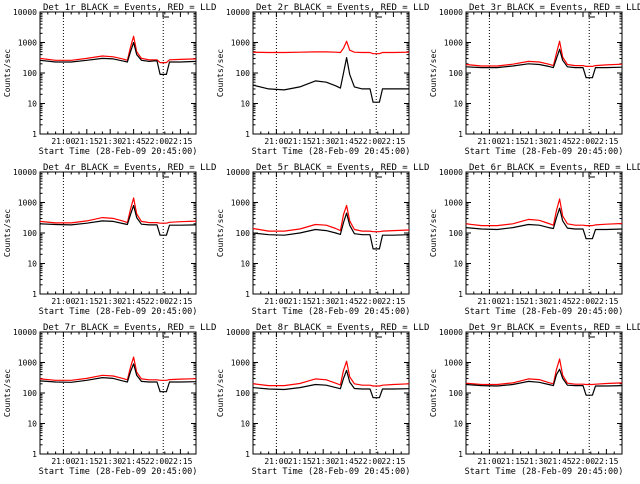  What do you see at coordinates (129, 328) in the screenshot?
I see `panel-title: Det 7r BLACK = Events, RED = LLD` at bounding box center [129, 328].